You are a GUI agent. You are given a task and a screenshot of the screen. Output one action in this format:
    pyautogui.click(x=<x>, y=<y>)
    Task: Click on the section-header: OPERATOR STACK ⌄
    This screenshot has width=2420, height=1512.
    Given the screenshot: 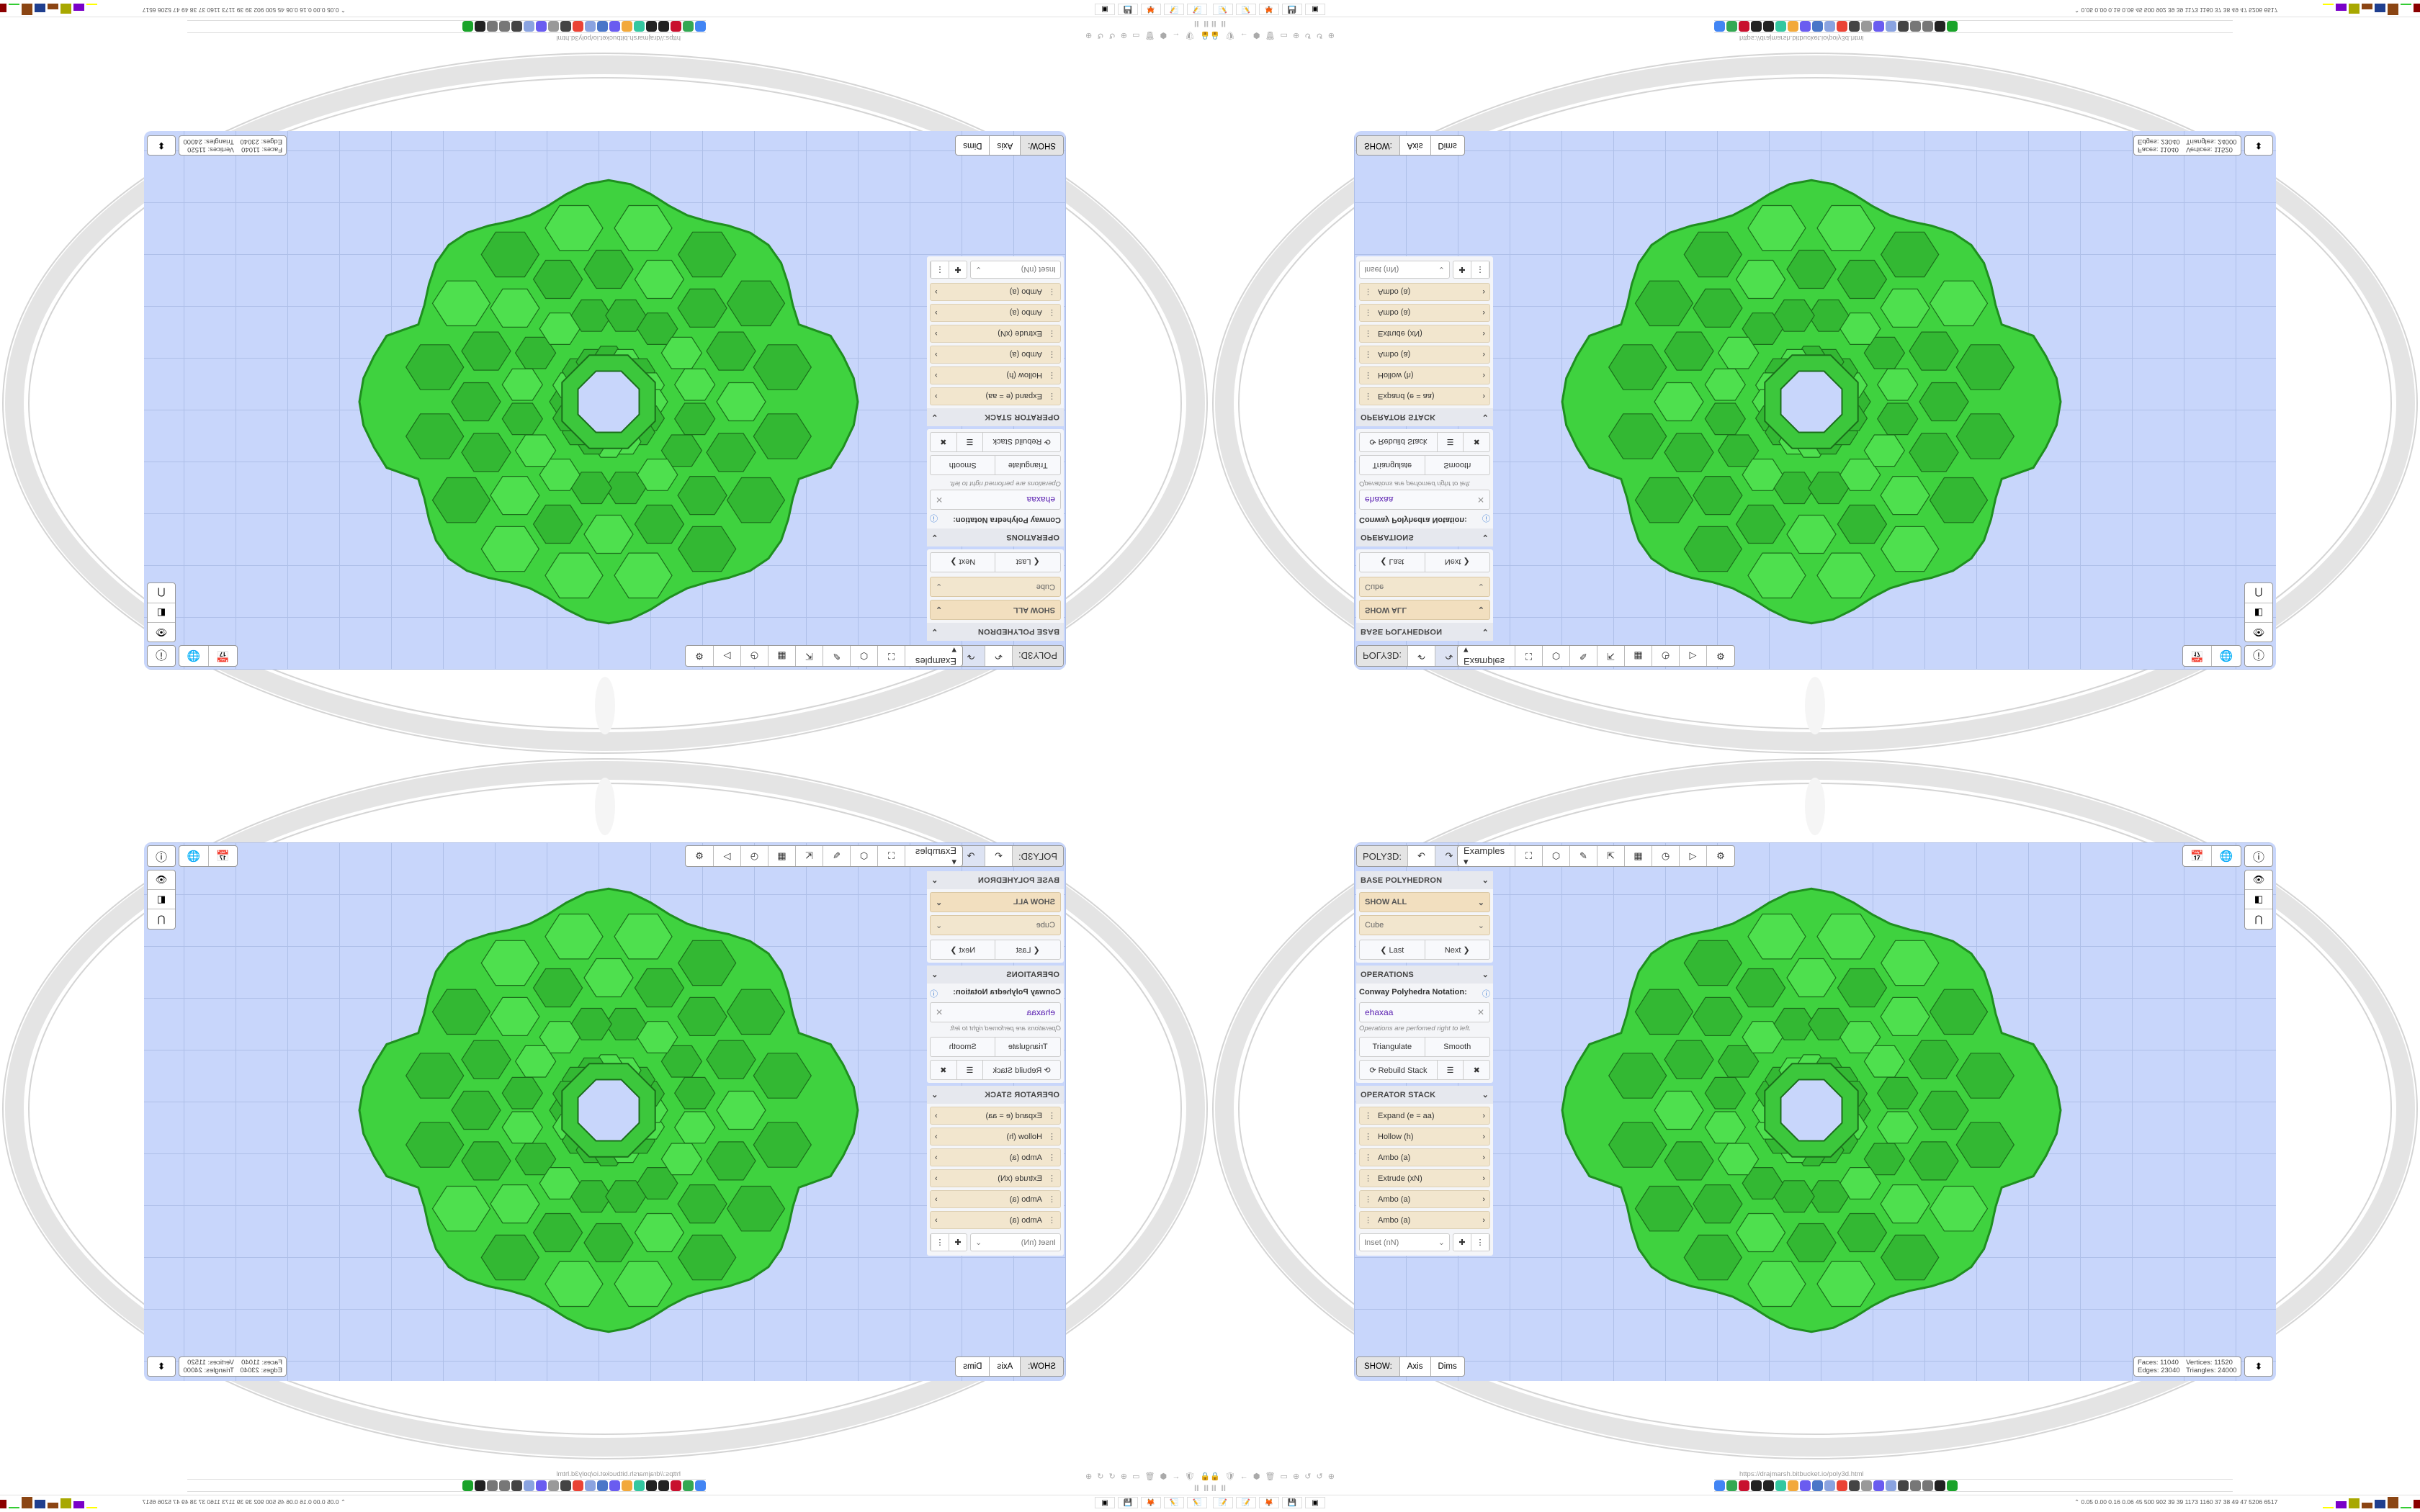 What is the action you would take?
    pyautogui.click(x=1424, y=417)
    